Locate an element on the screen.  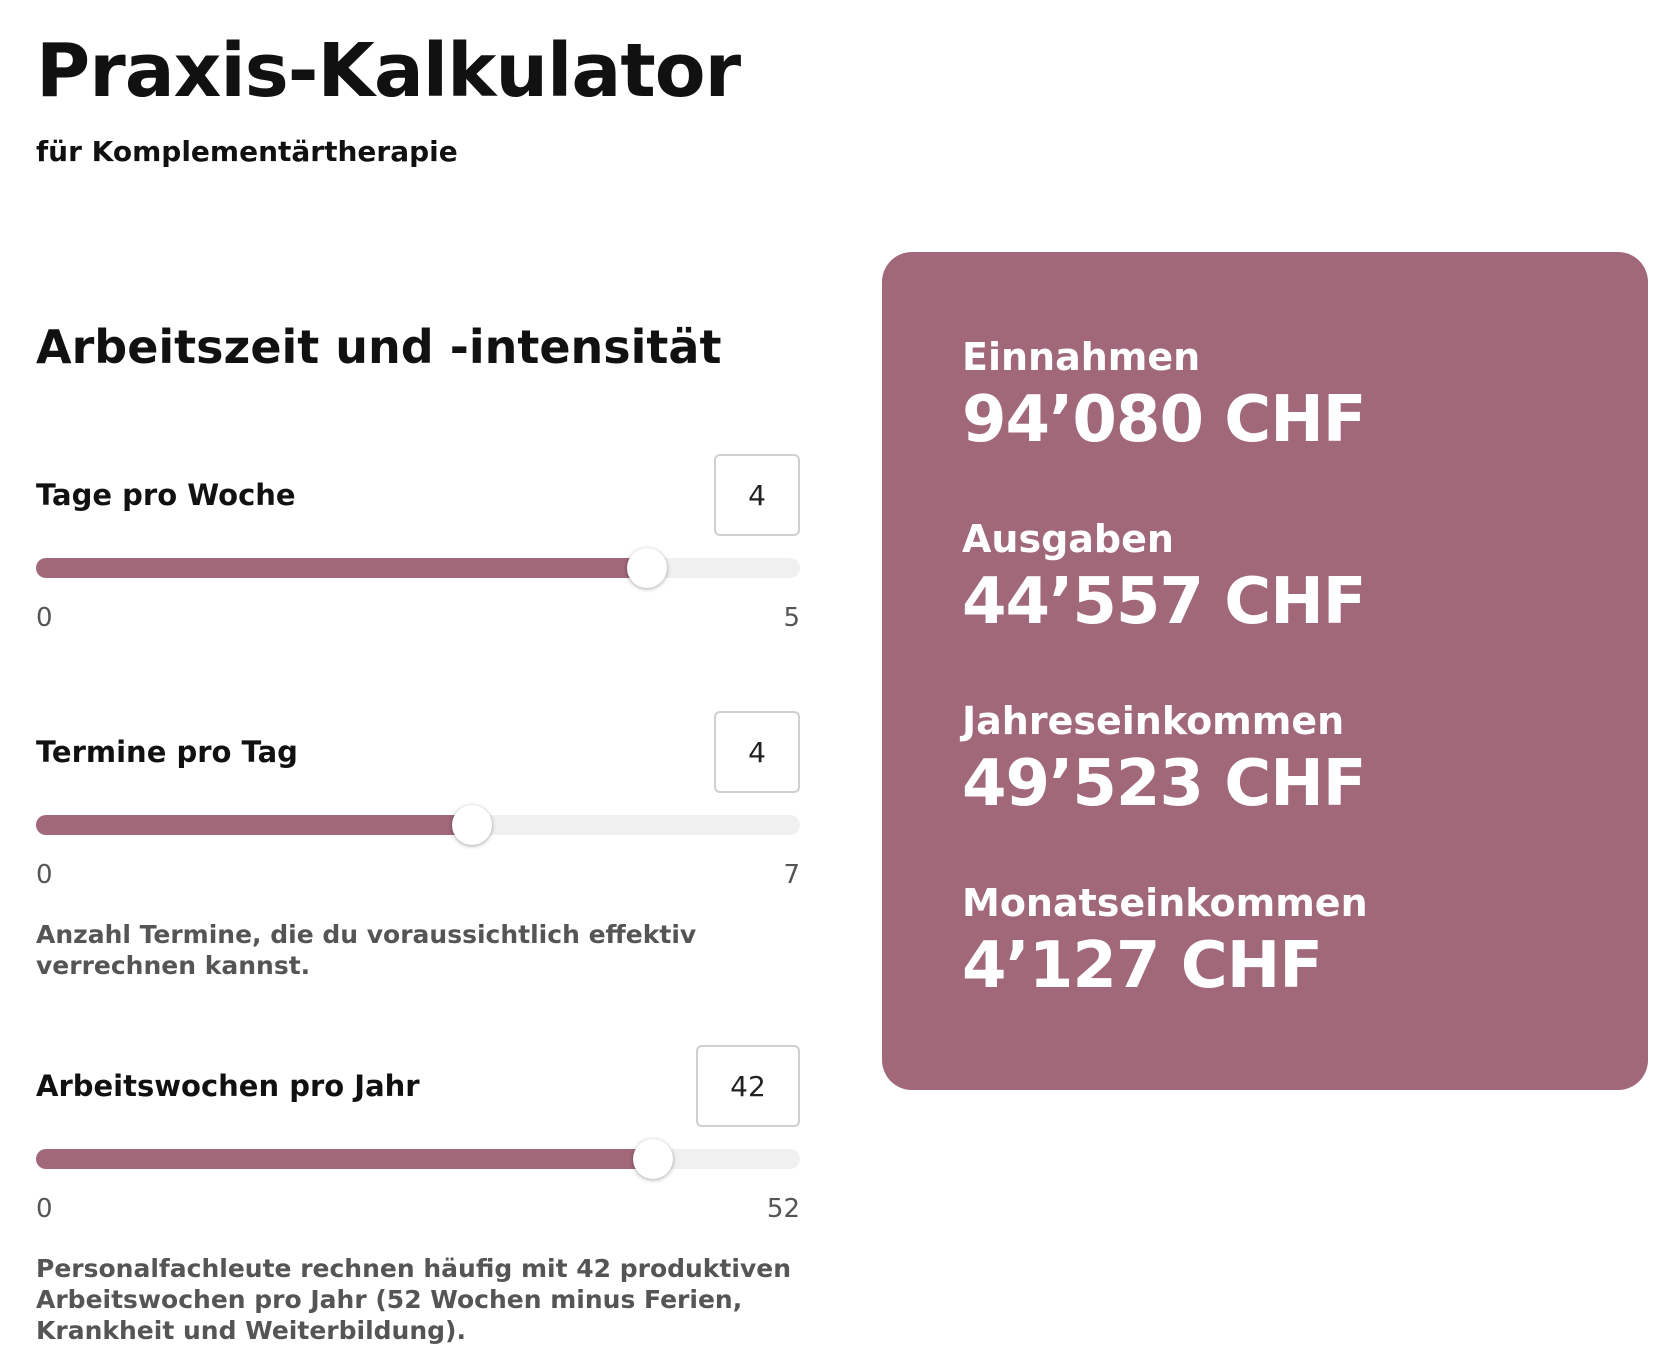
result-ausgaben: Ausgaben 44’557 CHF is located at coordinates (1164, 578).